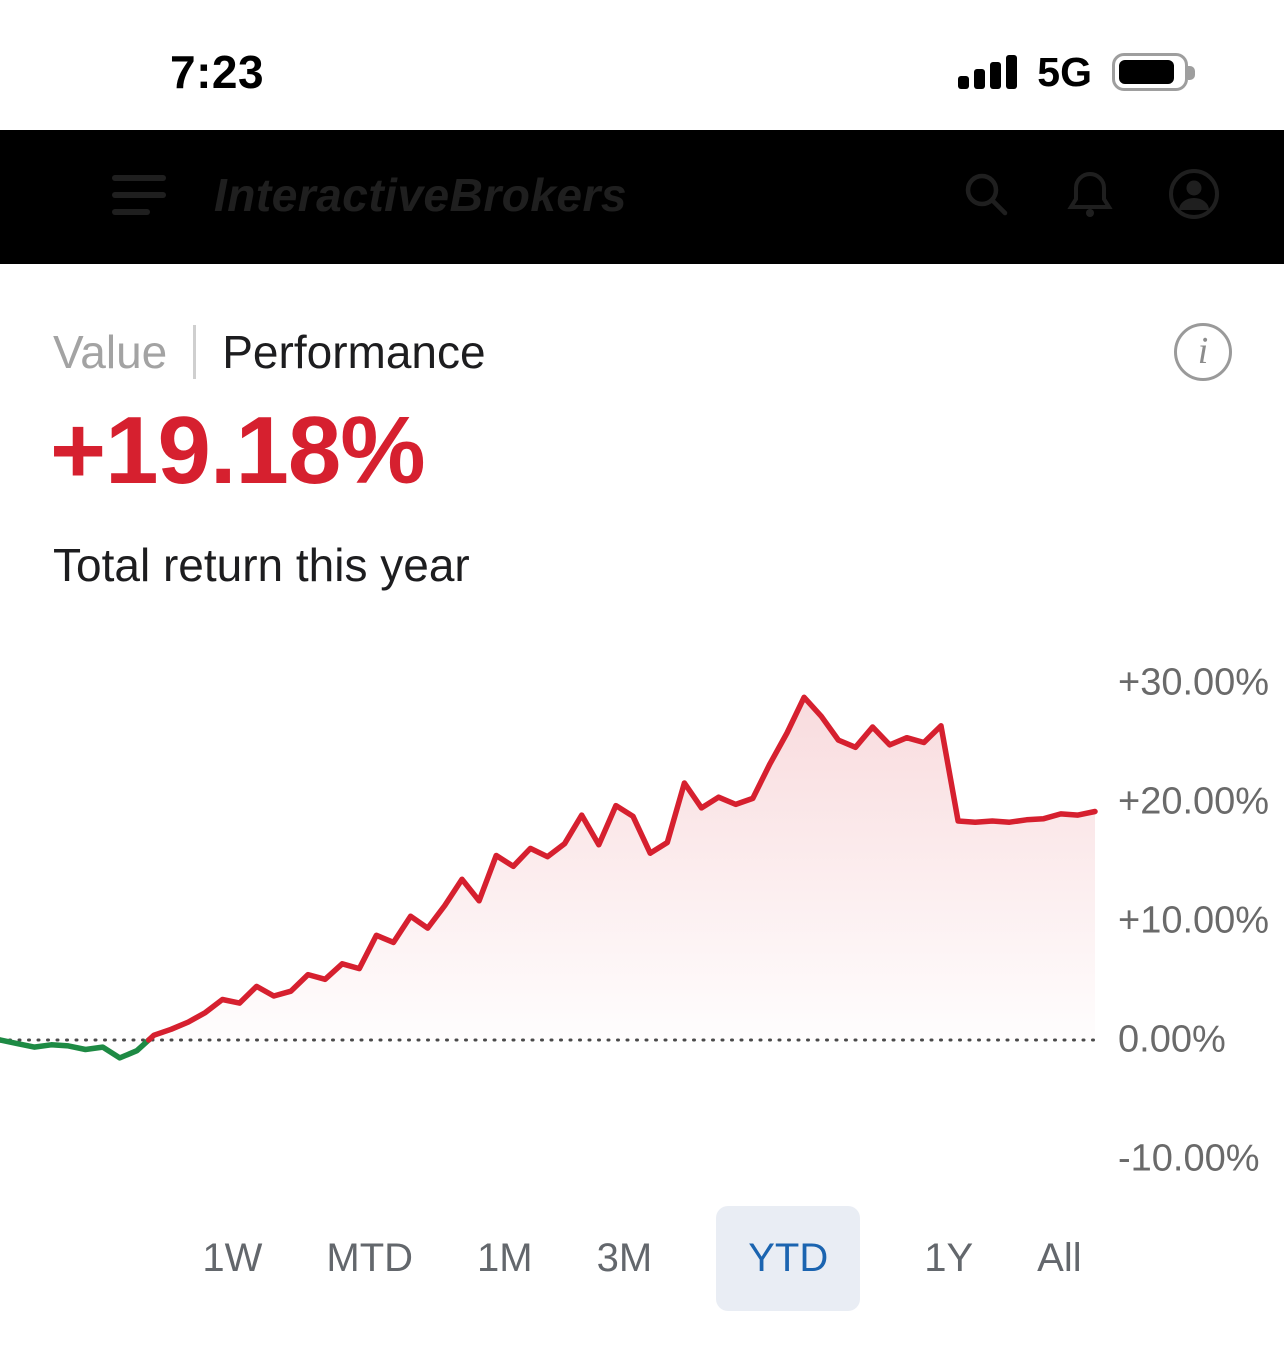 Image resolution: width=1284 pixels, height=1349 pixels. Describe the element at coordinates (232, 1258) in the screenshot. I see `range-1w: 1W` at that location.